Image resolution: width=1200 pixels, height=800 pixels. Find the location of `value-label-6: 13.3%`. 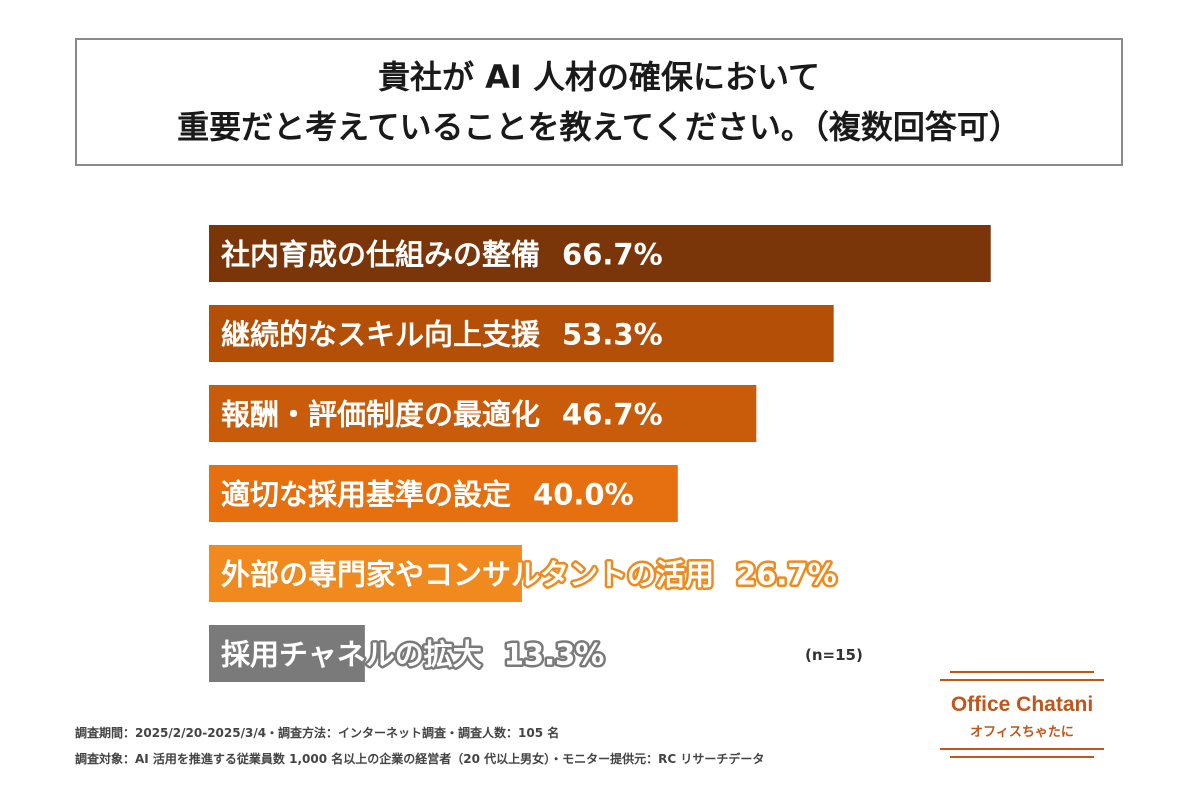

value-label-6: 13.3% is located at coordinates (554, 655).